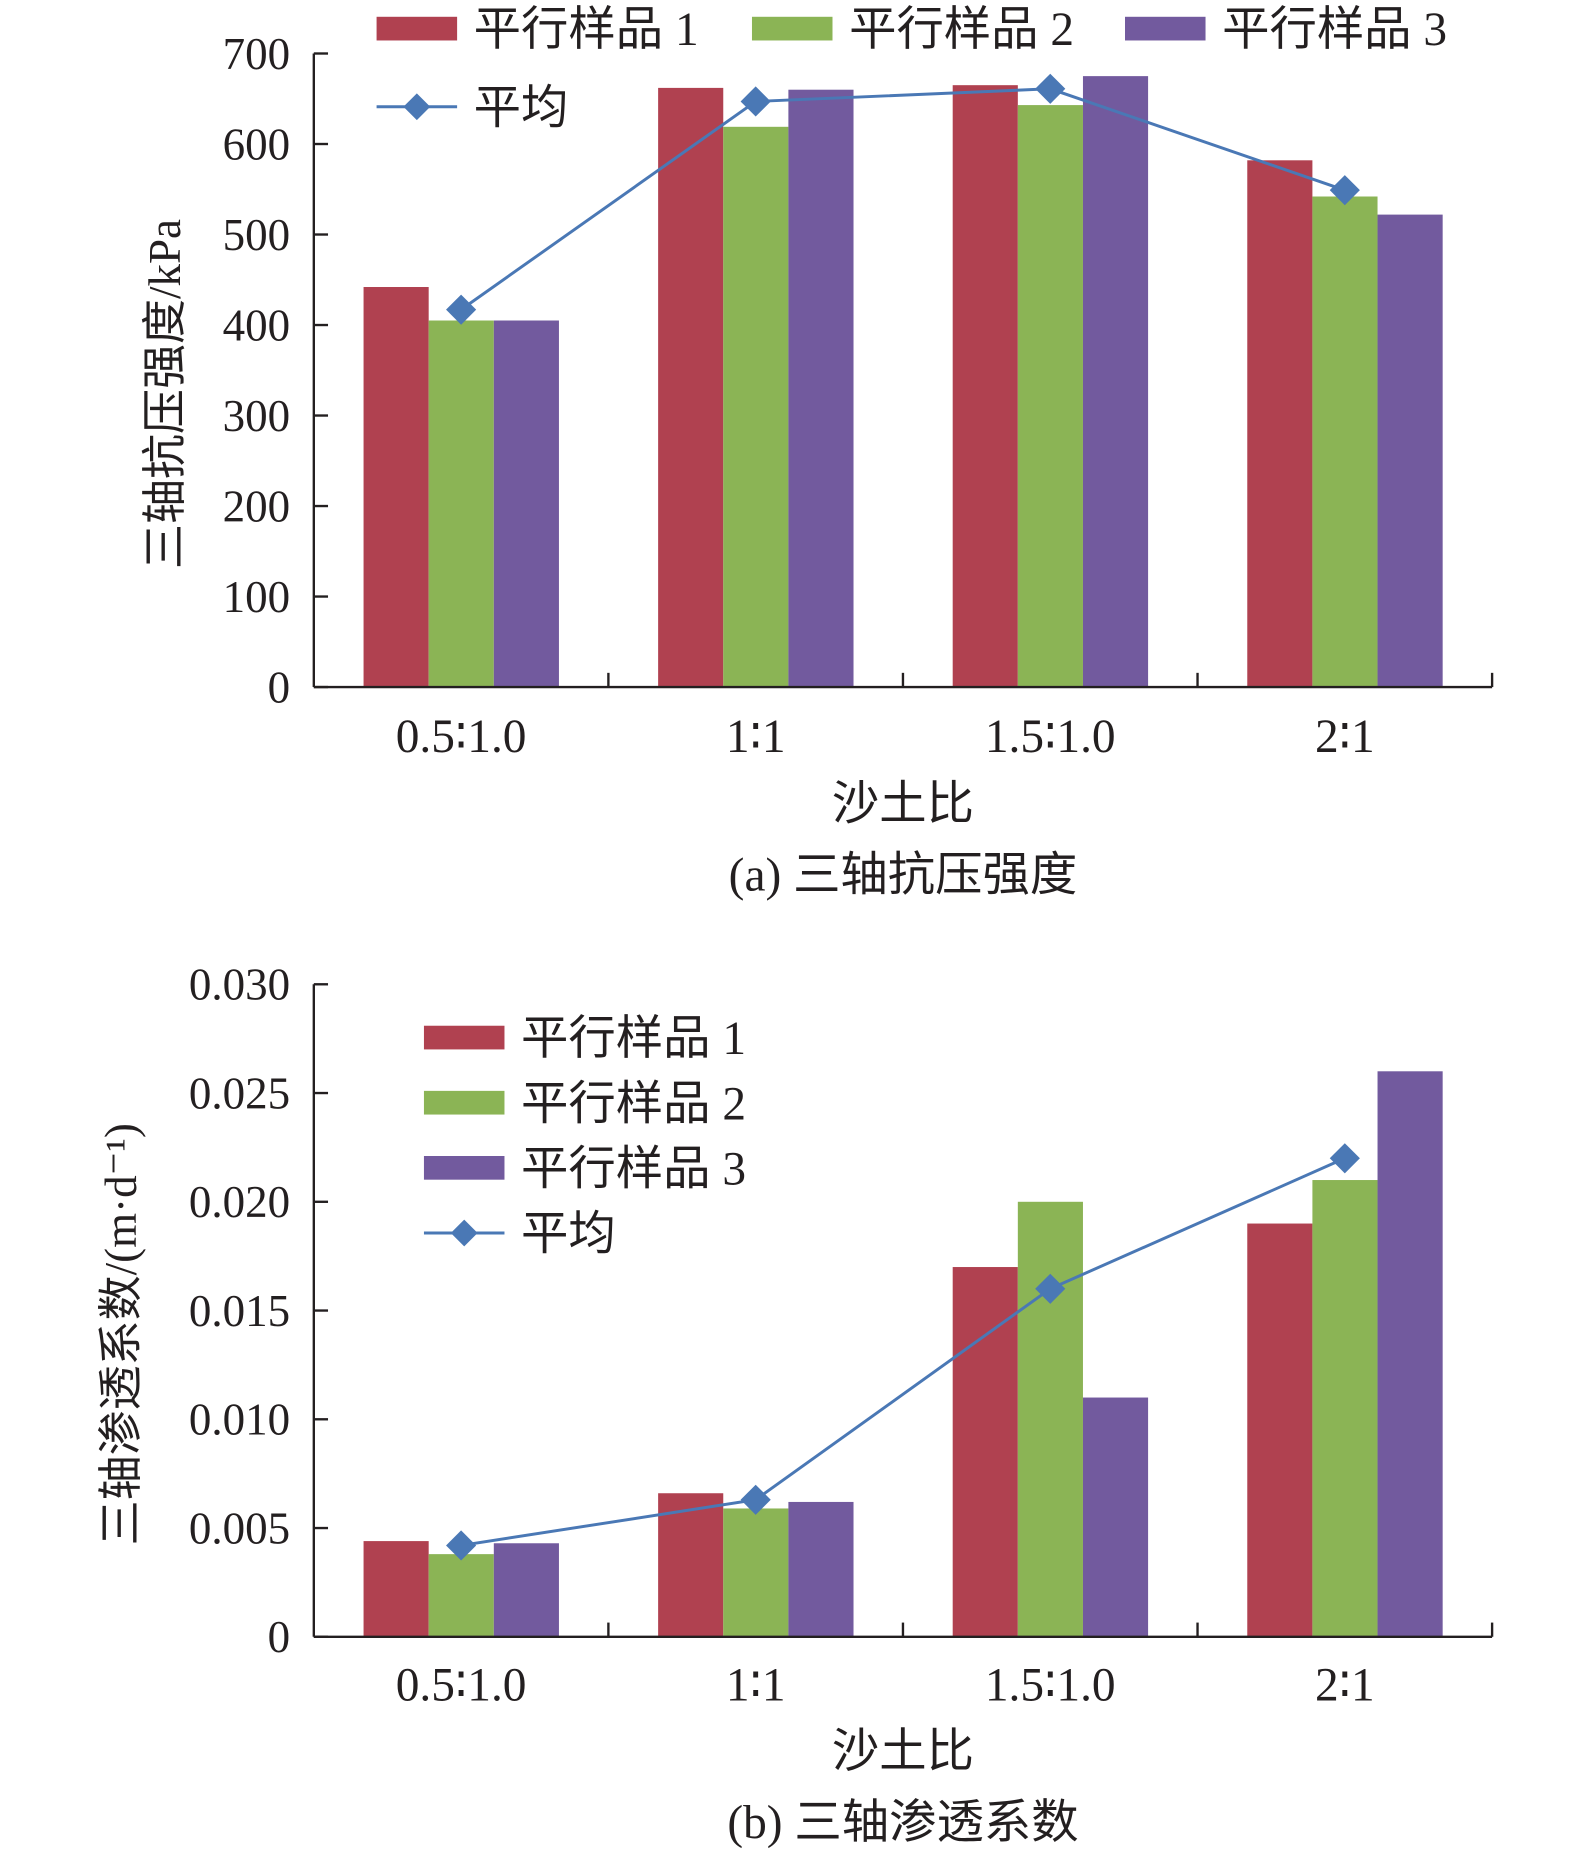 The height and width of the screenshot is (1862, 1575). Describe the element at coordinates (239, 985) in the screenshot. I see `y-tick-label: 0.030` at that location.